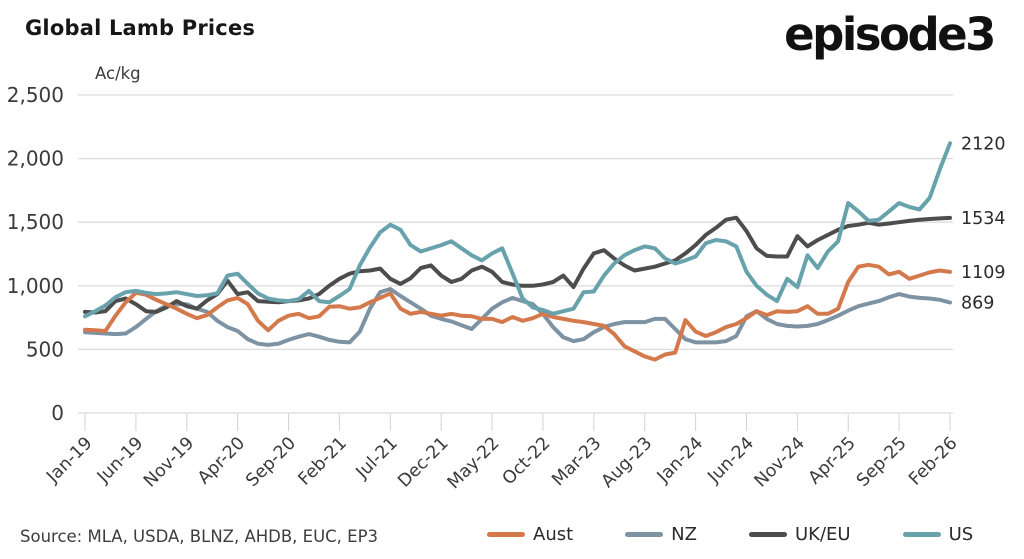 This screenshot has width=1024, height=559. What do you see at coordinates (780, 462) in the screenshot?
I see `x-axis-label: Nov-24` at bounding box center [780, 462].